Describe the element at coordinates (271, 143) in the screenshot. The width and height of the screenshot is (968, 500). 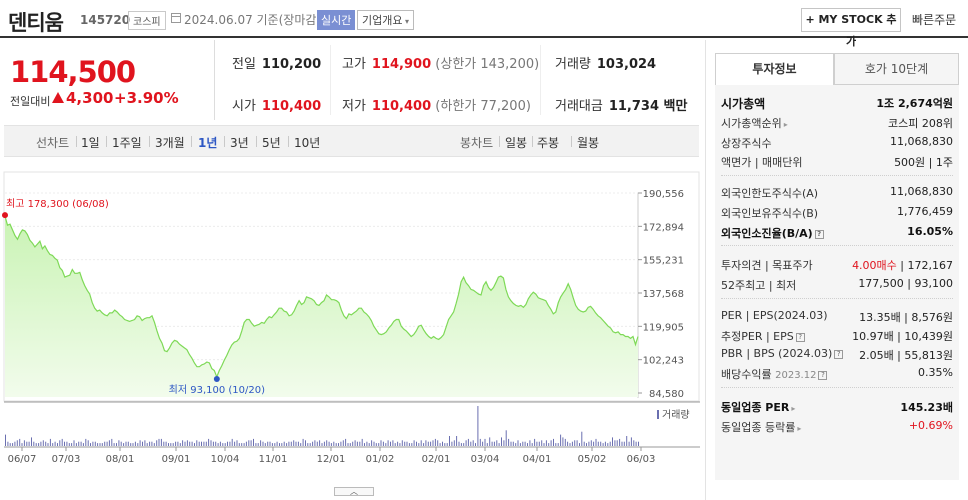
I see `period-5y: 5년` at that location.